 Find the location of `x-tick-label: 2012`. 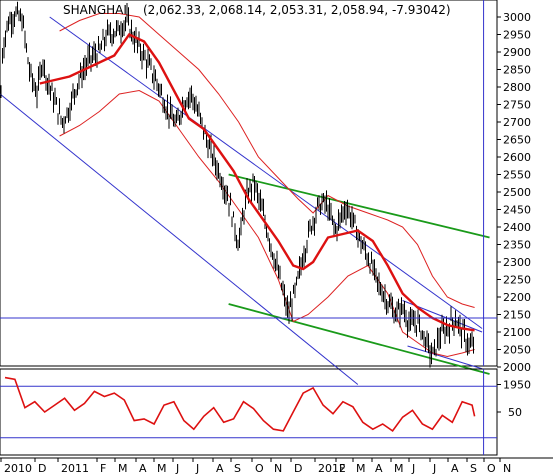

x-tick-label: 2012 is located at coordinates (332, 468).